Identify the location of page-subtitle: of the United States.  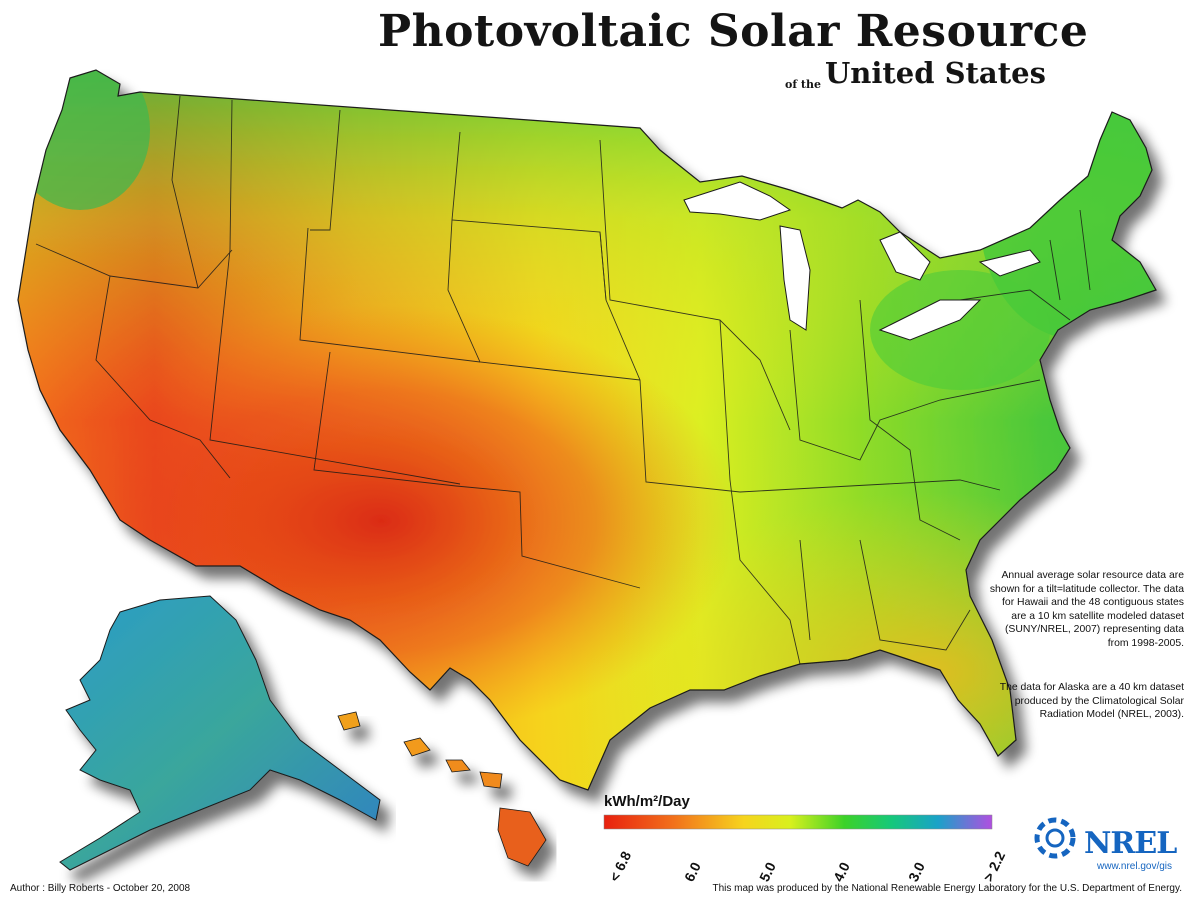
(915, 73).